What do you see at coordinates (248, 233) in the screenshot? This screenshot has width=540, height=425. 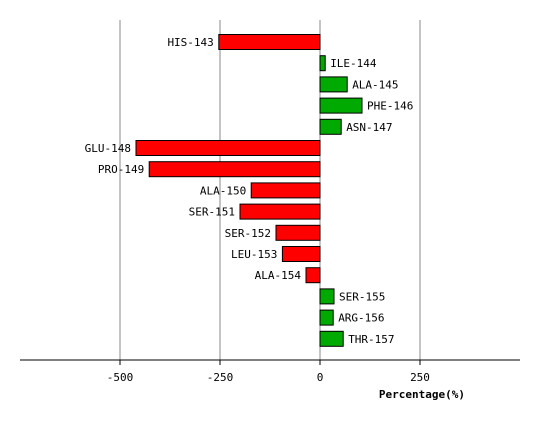 I see `bar-label-ser-152: SER-152` at bounding box center [248, 233].